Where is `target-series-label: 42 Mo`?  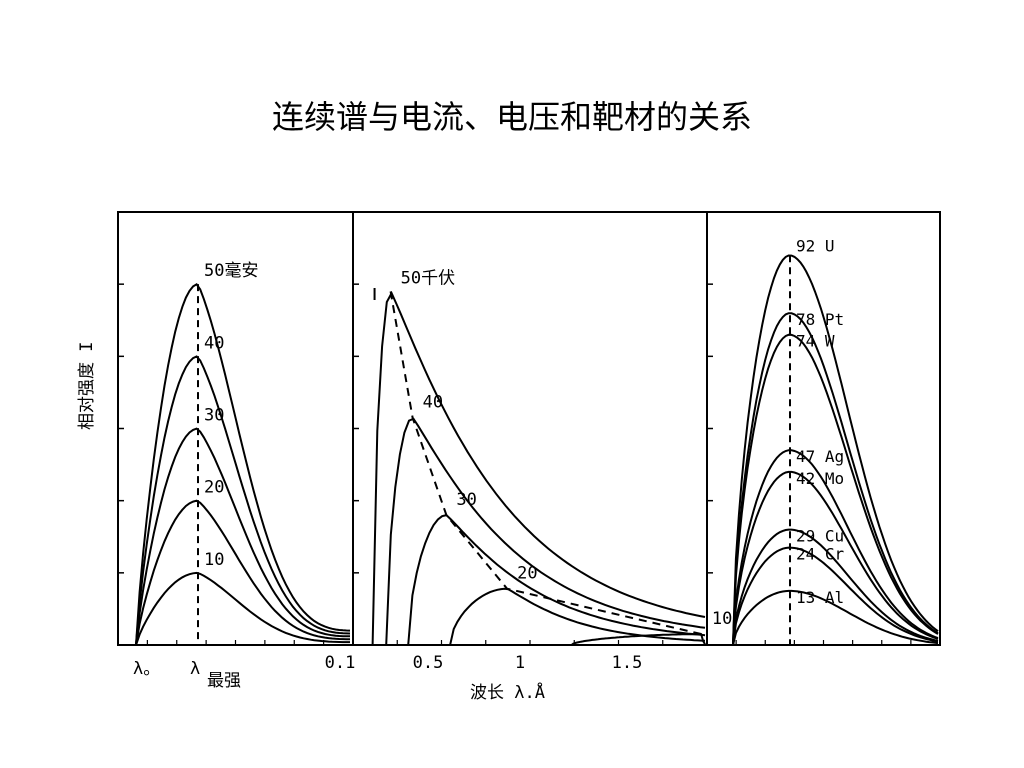 target-series-label: 42 Mo is located at coordinates (820, 478).